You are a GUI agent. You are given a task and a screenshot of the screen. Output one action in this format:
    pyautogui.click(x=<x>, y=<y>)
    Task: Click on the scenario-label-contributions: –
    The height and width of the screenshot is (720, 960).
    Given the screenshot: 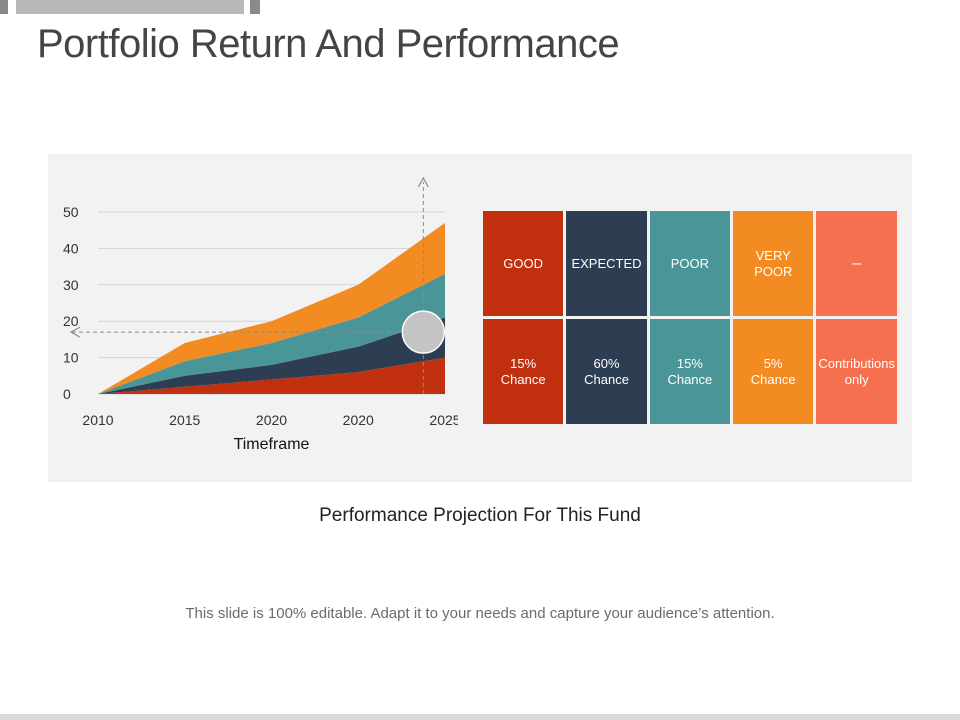 What is the action you would take?
    pyautogui.click(x=856, y=263)
    